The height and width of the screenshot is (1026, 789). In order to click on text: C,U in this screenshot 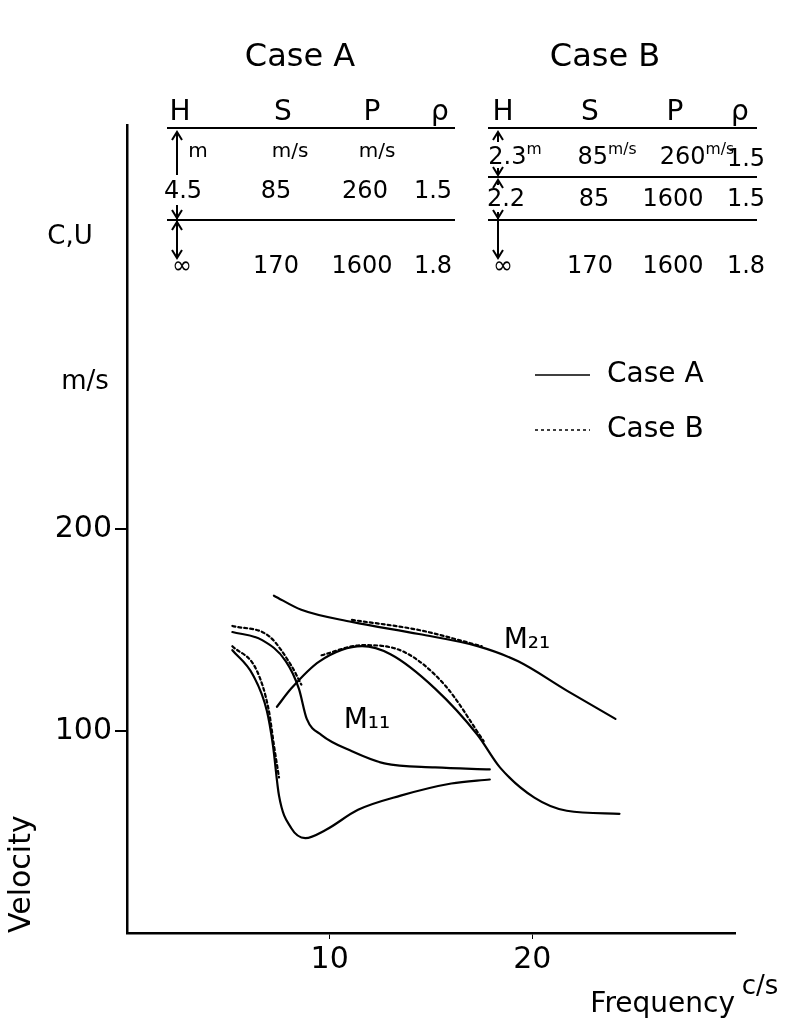, I will do `click(70, 235)`.